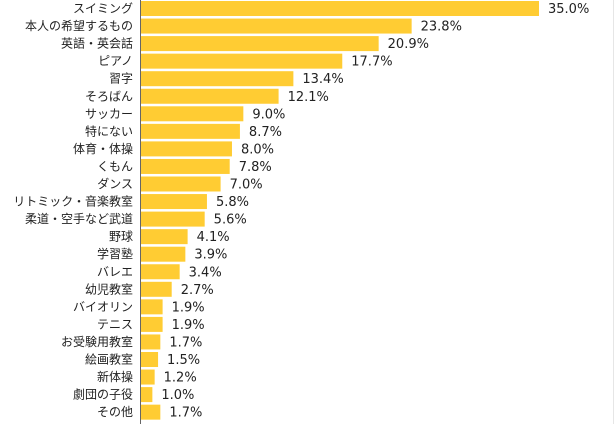 This screenshot has width=614, height=424. I want to click on category-label: テニス, so click(115, 324).